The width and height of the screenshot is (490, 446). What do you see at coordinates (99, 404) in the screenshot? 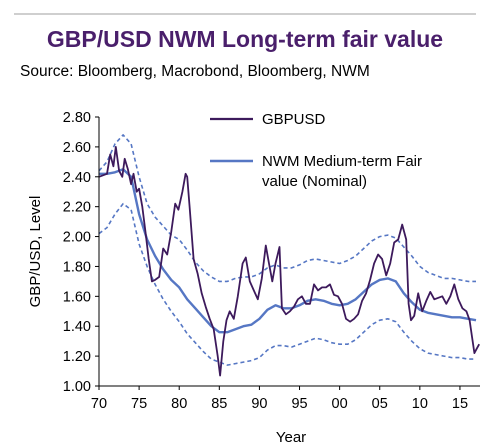
I see `x-tick-label: 70` at bounding box center [99, 404].